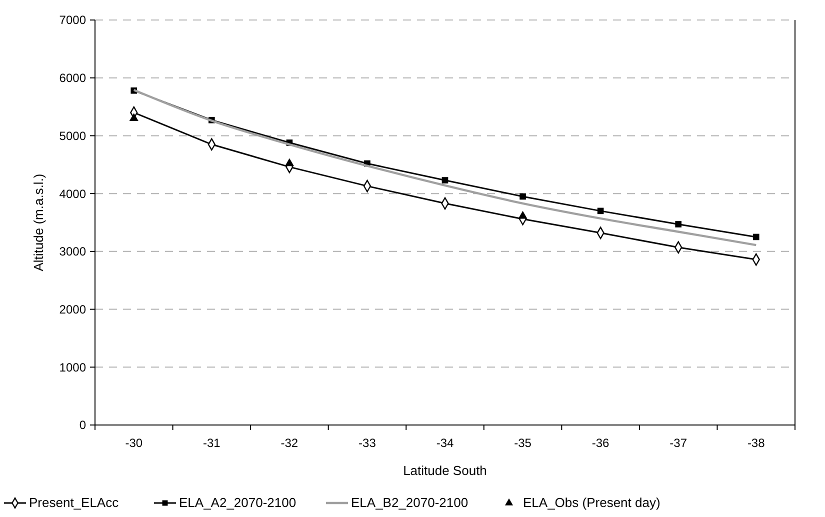  Describe the element at coordinates (211, 443) in the screenshot. I see `x-tick-label: -31` at that location.